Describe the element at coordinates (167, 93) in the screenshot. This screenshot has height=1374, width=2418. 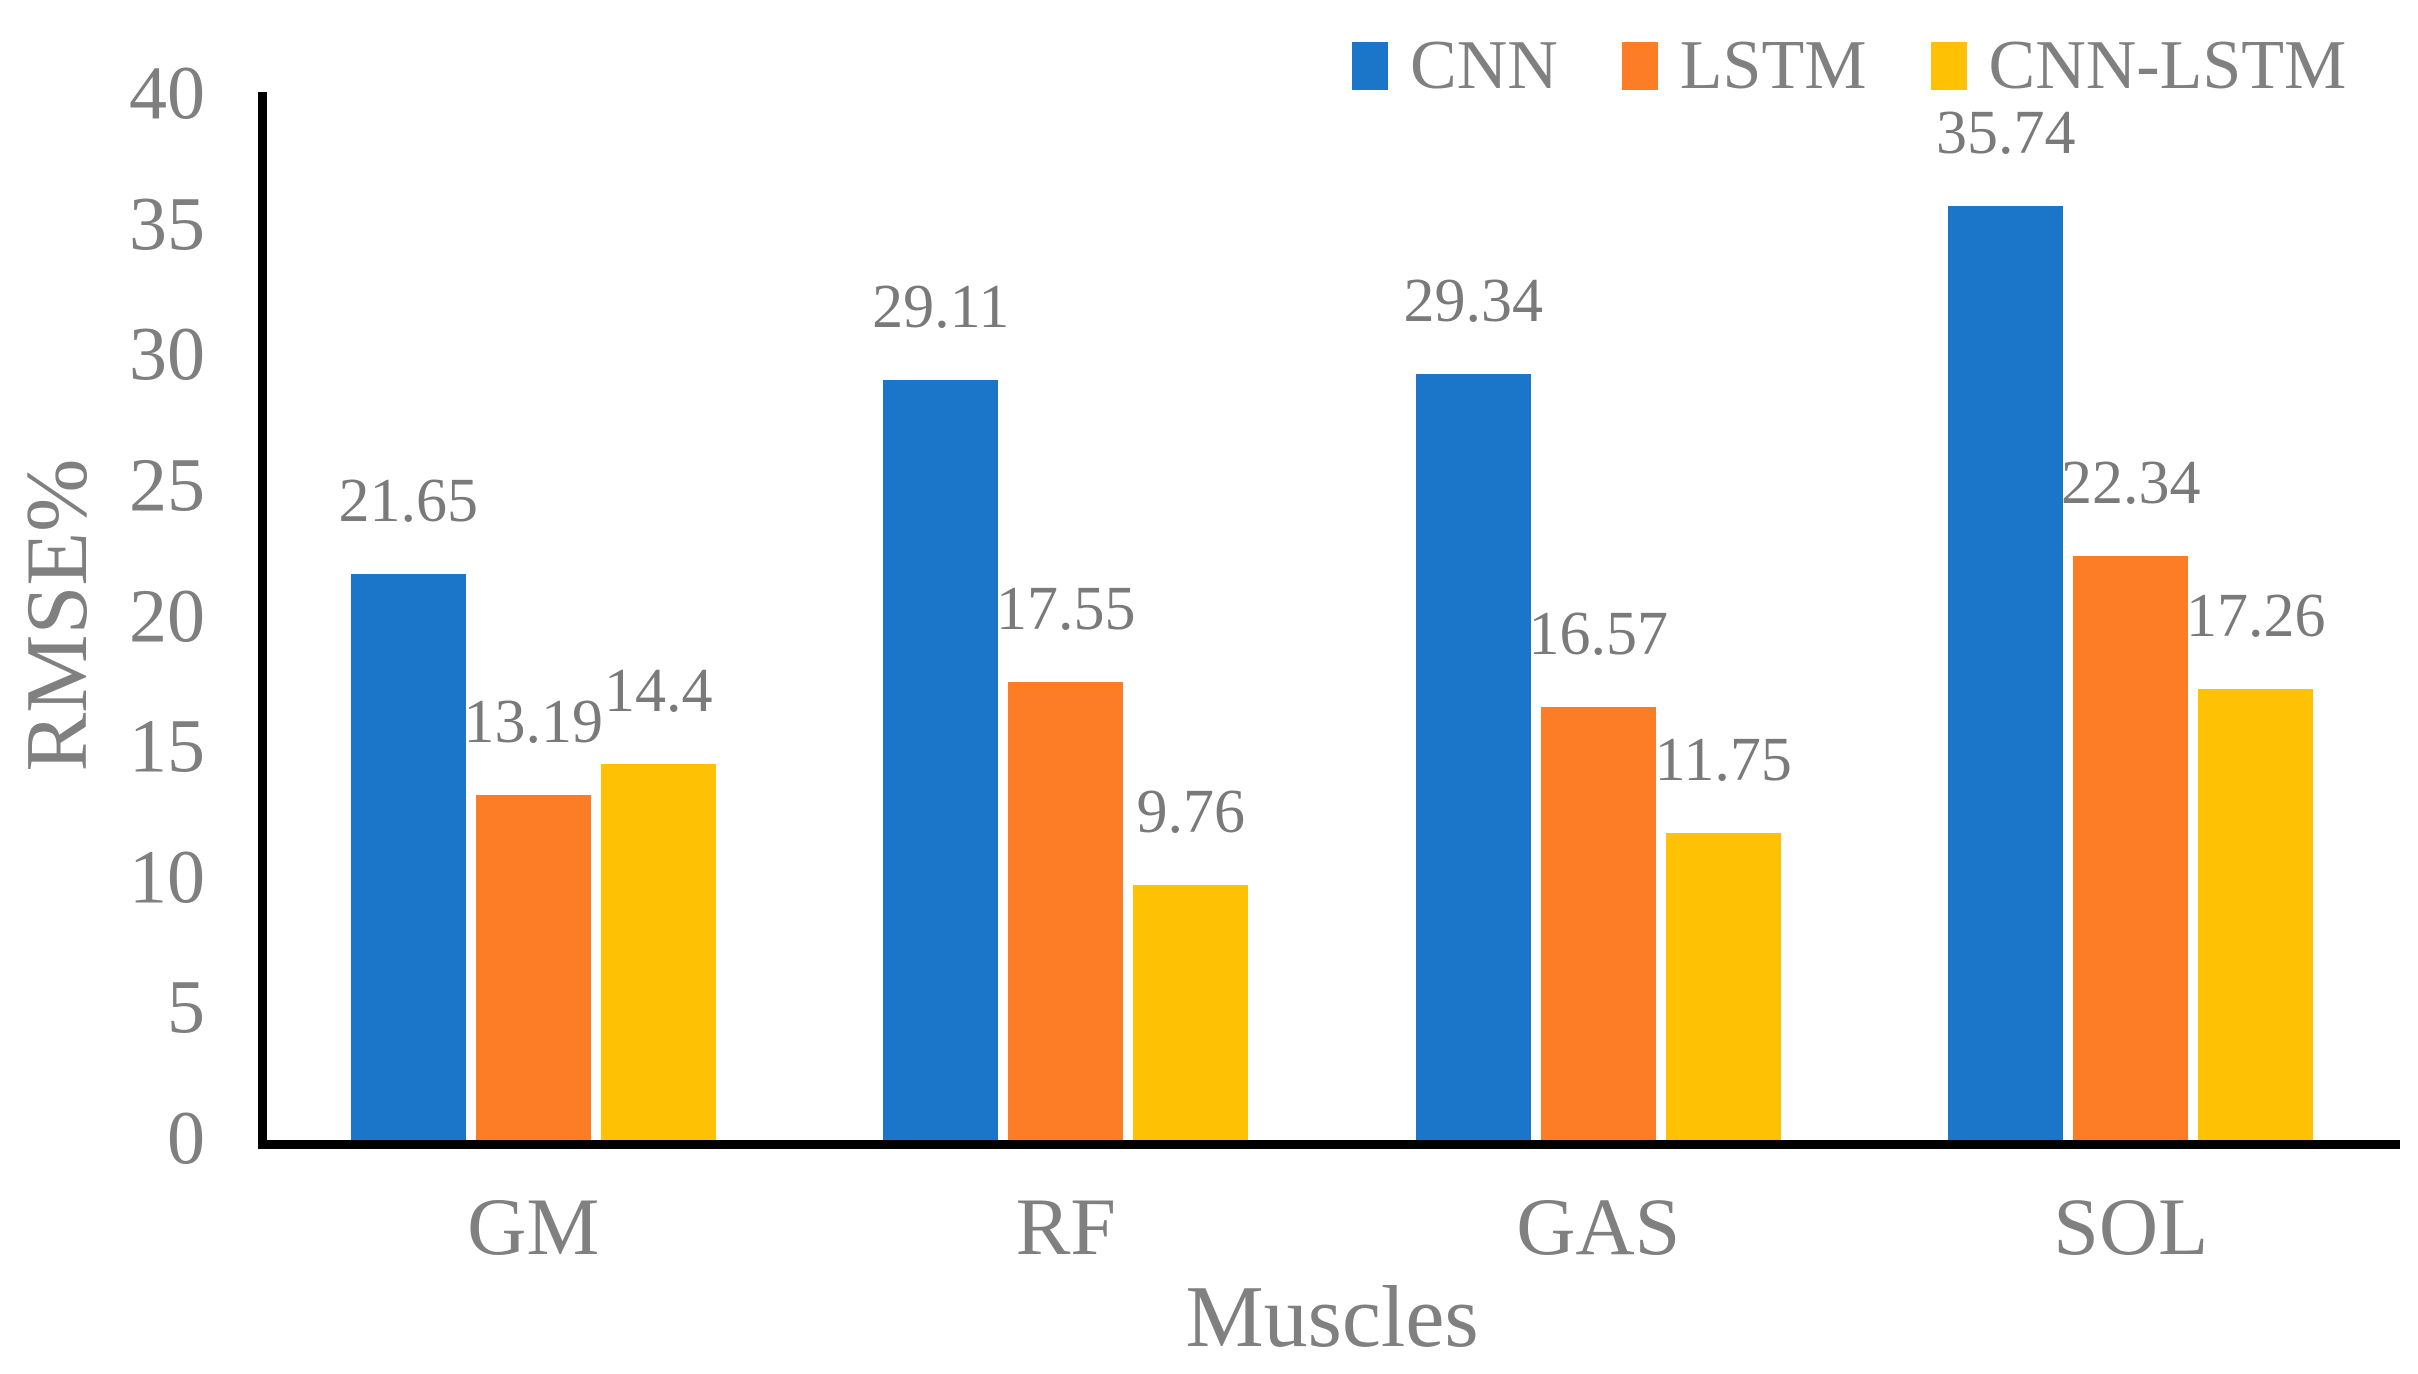
I see `y-tick-label: 40` at that location.